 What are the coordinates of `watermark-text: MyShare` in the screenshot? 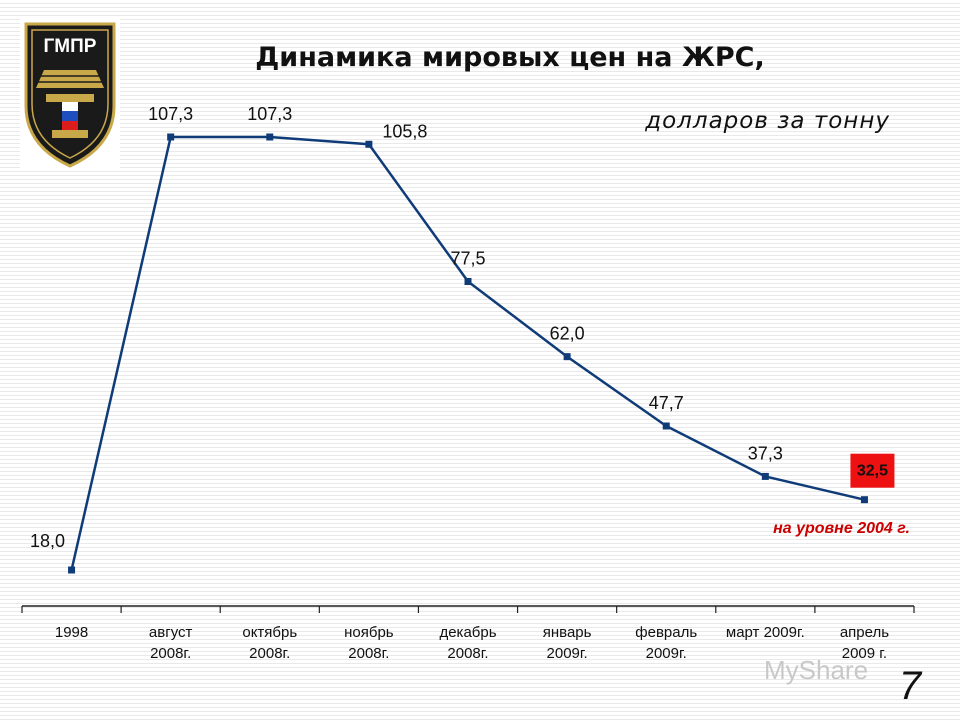 It's located at (816, 670).